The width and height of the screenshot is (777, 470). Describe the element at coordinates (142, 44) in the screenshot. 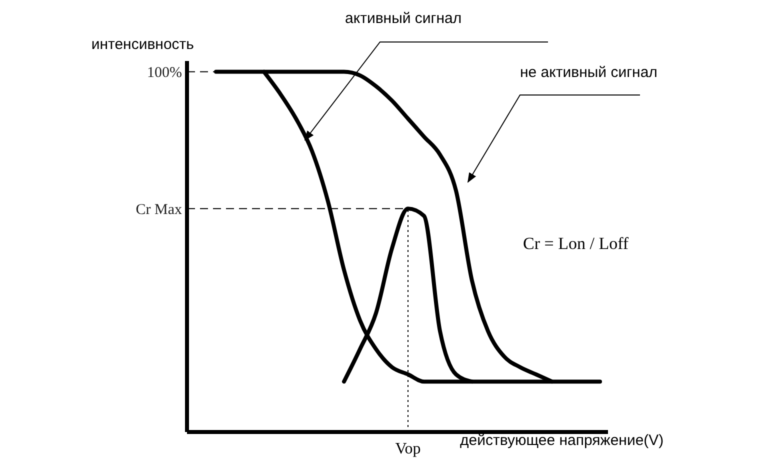

I see `y-axis-title: интенсивность` at that location.